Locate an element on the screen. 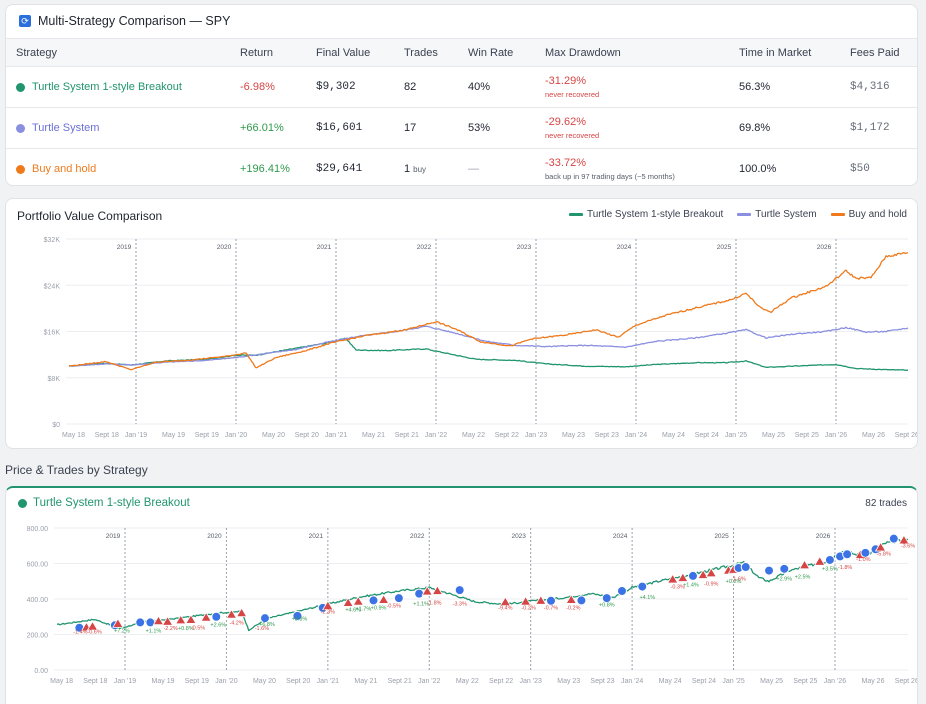  strategy-name: Turtle System is located at coordinates (128, 128).